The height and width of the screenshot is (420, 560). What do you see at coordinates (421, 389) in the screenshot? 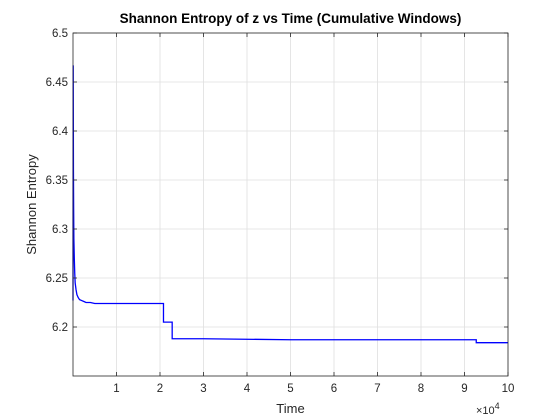
I see `x-tick-label: 8` at bounding box center [421, 389].